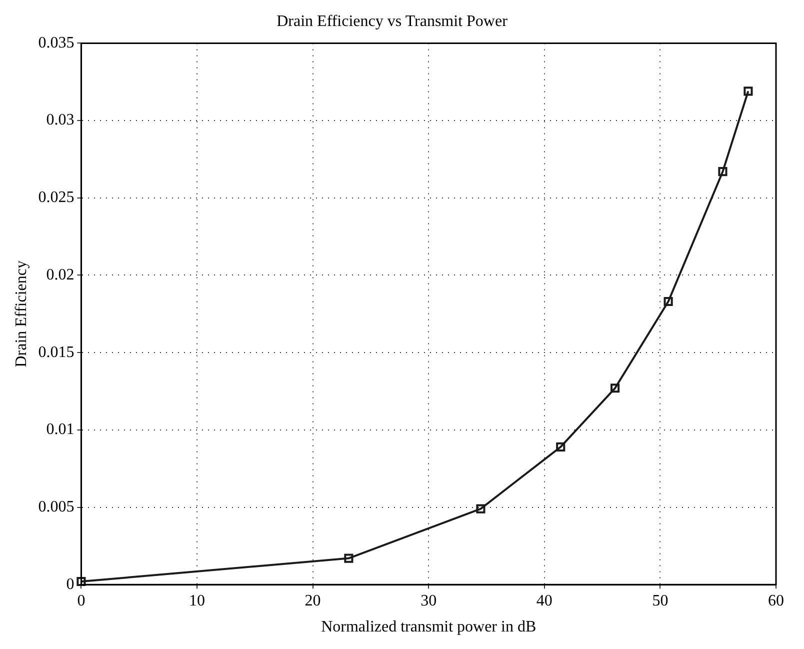 The image size is (804, 649). What do you see at coordinates (312, 601) in the screenshot?
I see `x-tick-label: 20` at bounding box center [312, 601].